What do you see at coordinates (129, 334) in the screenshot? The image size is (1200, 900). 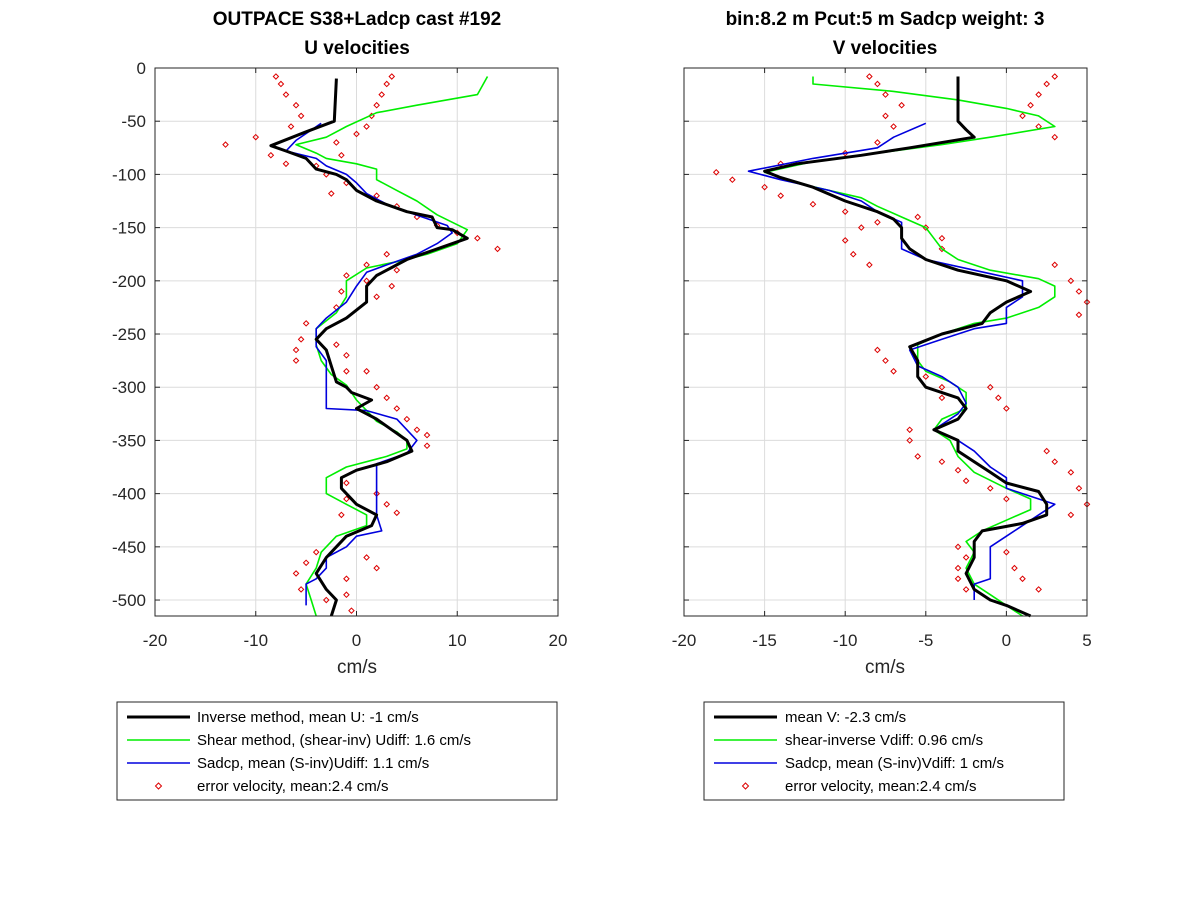 I see `u-y-tick-label: -250` at bounding box center [129, 334].